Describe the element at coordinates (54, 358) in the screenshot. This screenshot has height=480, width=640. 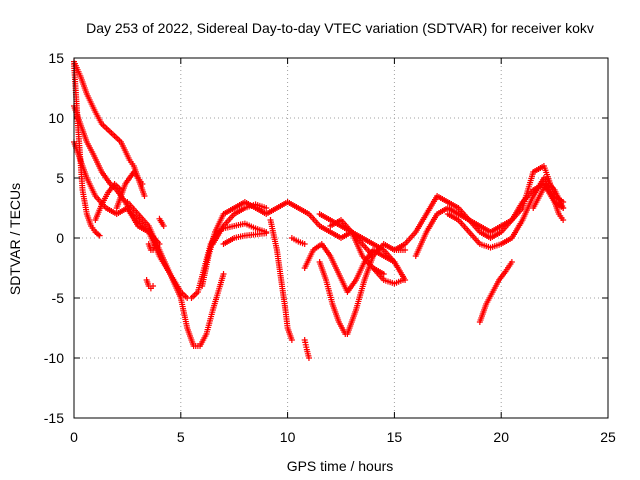
I see `y-tick-label: -10` at that location.